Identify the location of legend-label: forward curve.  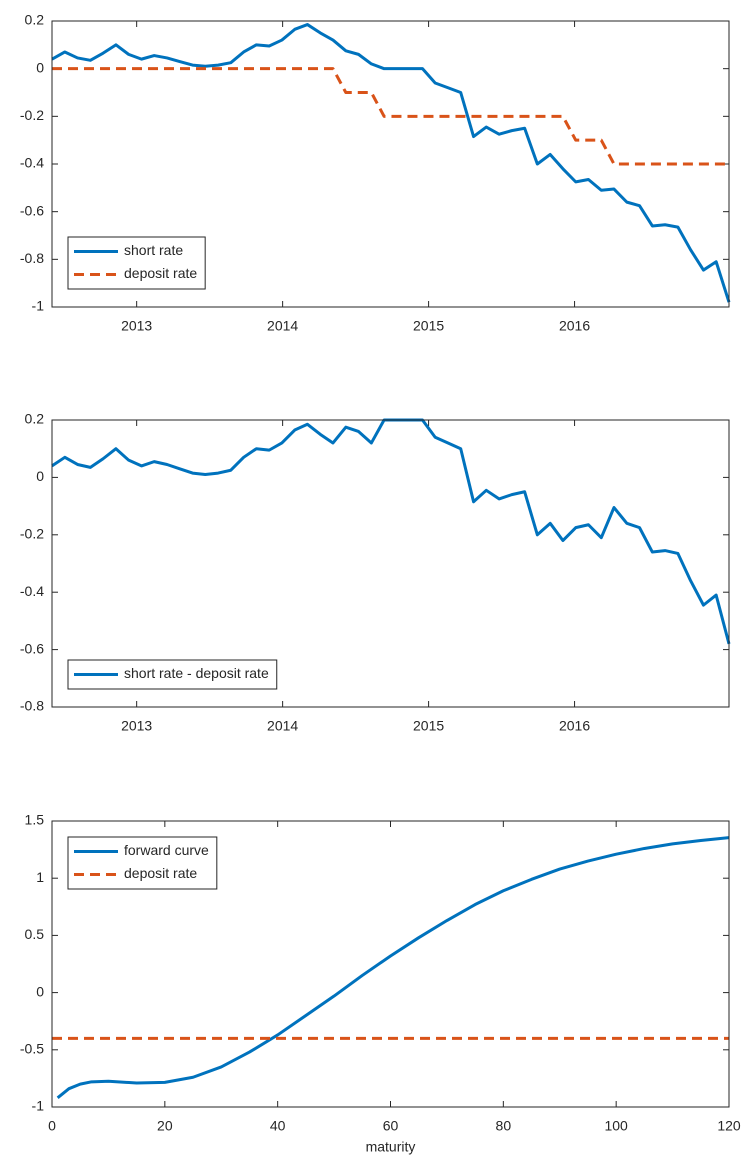
(166, 850).